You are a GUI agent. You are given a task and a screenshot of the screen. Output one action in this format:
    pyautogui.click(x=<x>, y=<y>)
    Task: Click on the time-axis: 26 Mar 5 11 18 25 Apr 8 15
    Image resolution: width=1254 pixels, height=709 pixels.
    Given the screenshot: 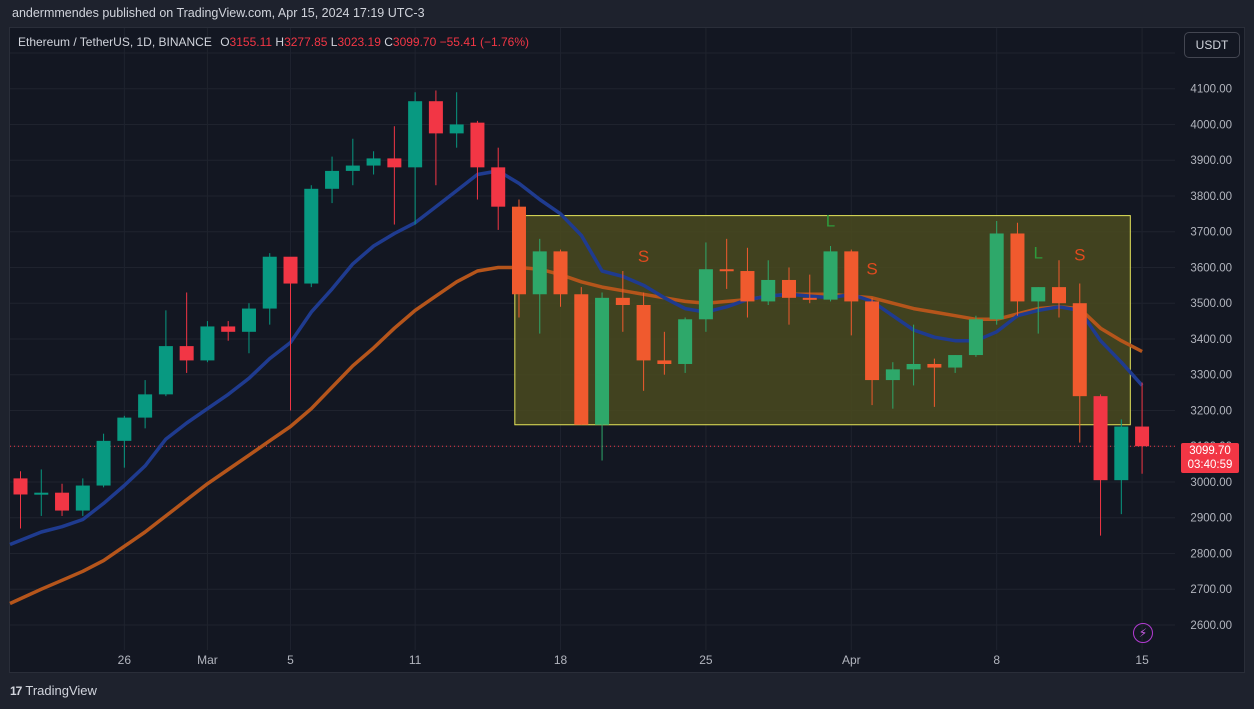 What is the action you would take?
    pyautogui.click(x=633, y=660)
    